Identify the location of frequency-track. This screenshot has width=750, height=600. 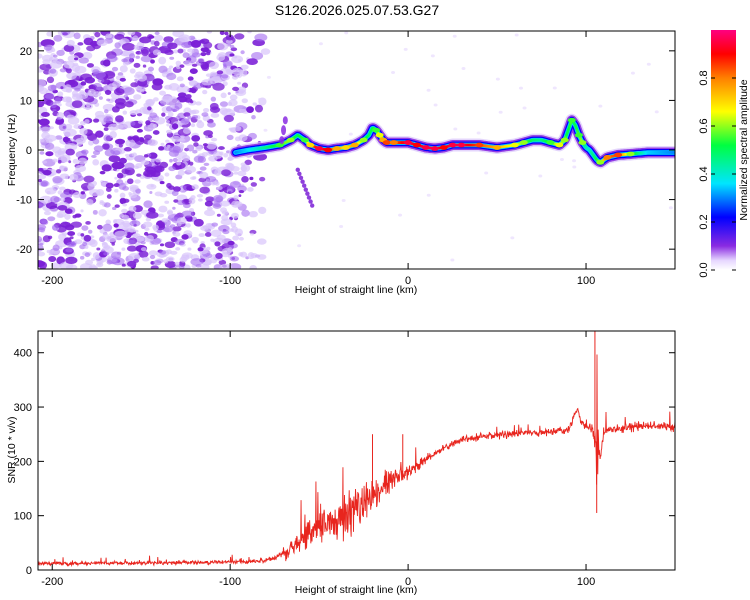
(452, 141).